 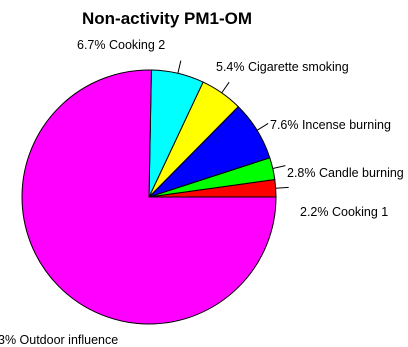 I want to click on chart-title: Non-activity PM1-OM, so click(x=167, y=18).